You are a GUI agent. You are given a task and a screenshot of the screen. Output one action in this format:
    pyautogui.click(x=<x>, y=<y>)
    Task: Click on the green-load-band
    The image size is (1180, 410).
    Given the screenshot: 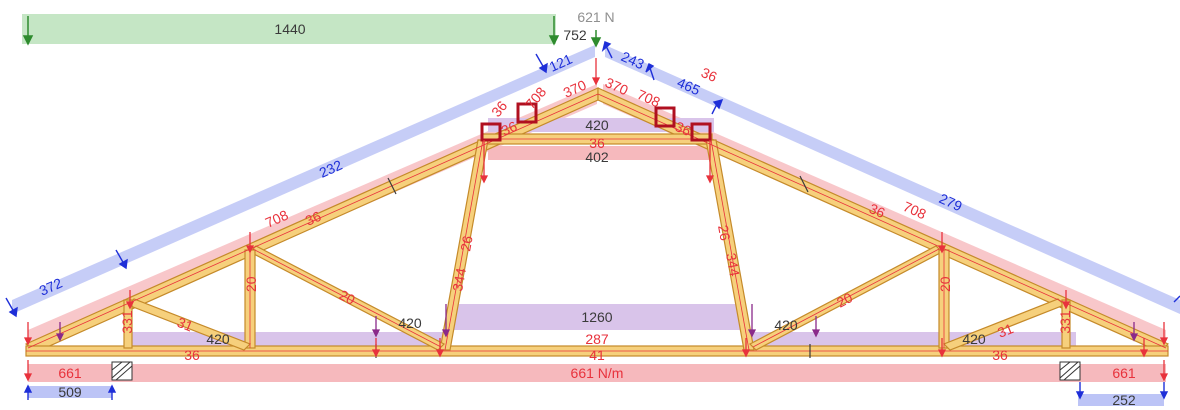 What is the action you would take?
    pyautogui.click(x=289, y=29)
    